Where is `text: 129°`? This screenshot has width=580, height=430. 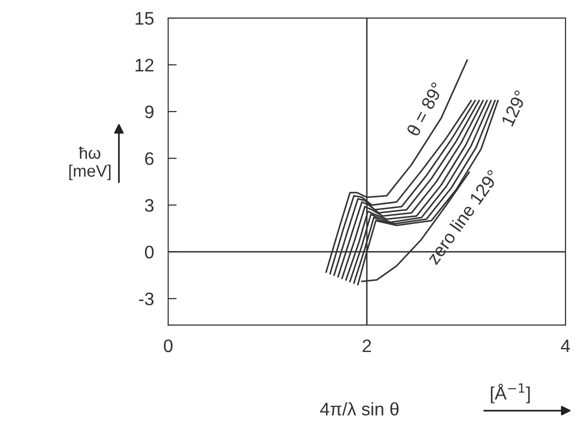 text: 129° is located at coordinates (514, 108).